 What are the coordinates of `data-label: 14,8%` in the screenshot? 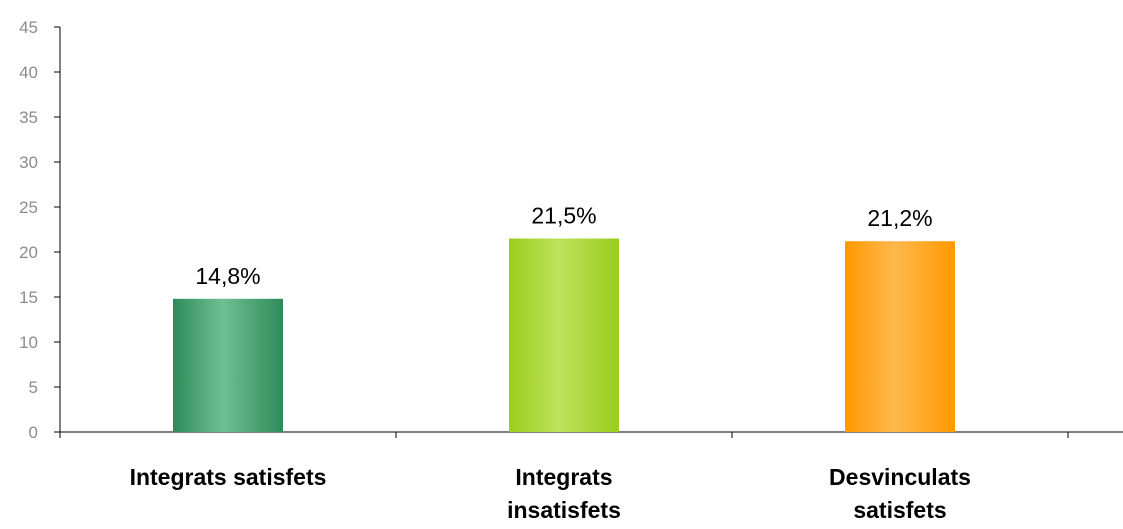 It's located at (227, 276).